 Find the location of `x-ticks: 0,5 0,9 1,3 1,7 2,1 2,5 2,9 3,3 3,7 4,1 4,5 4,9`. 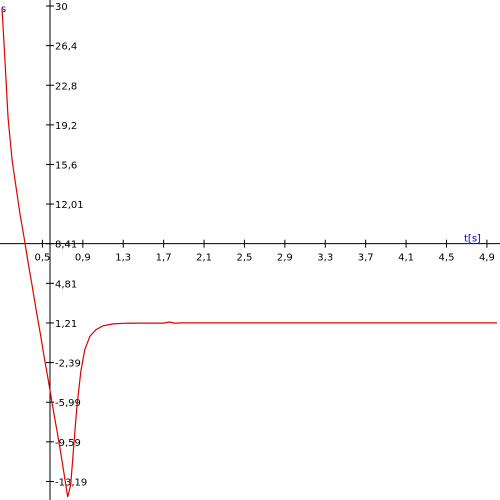

x-ticks: 0,5 0,9 1,3 1,7 2,1 2,5 2,9 3,3 3,7 4,1 4,5 4,9 is located at coordinates (264, 251).